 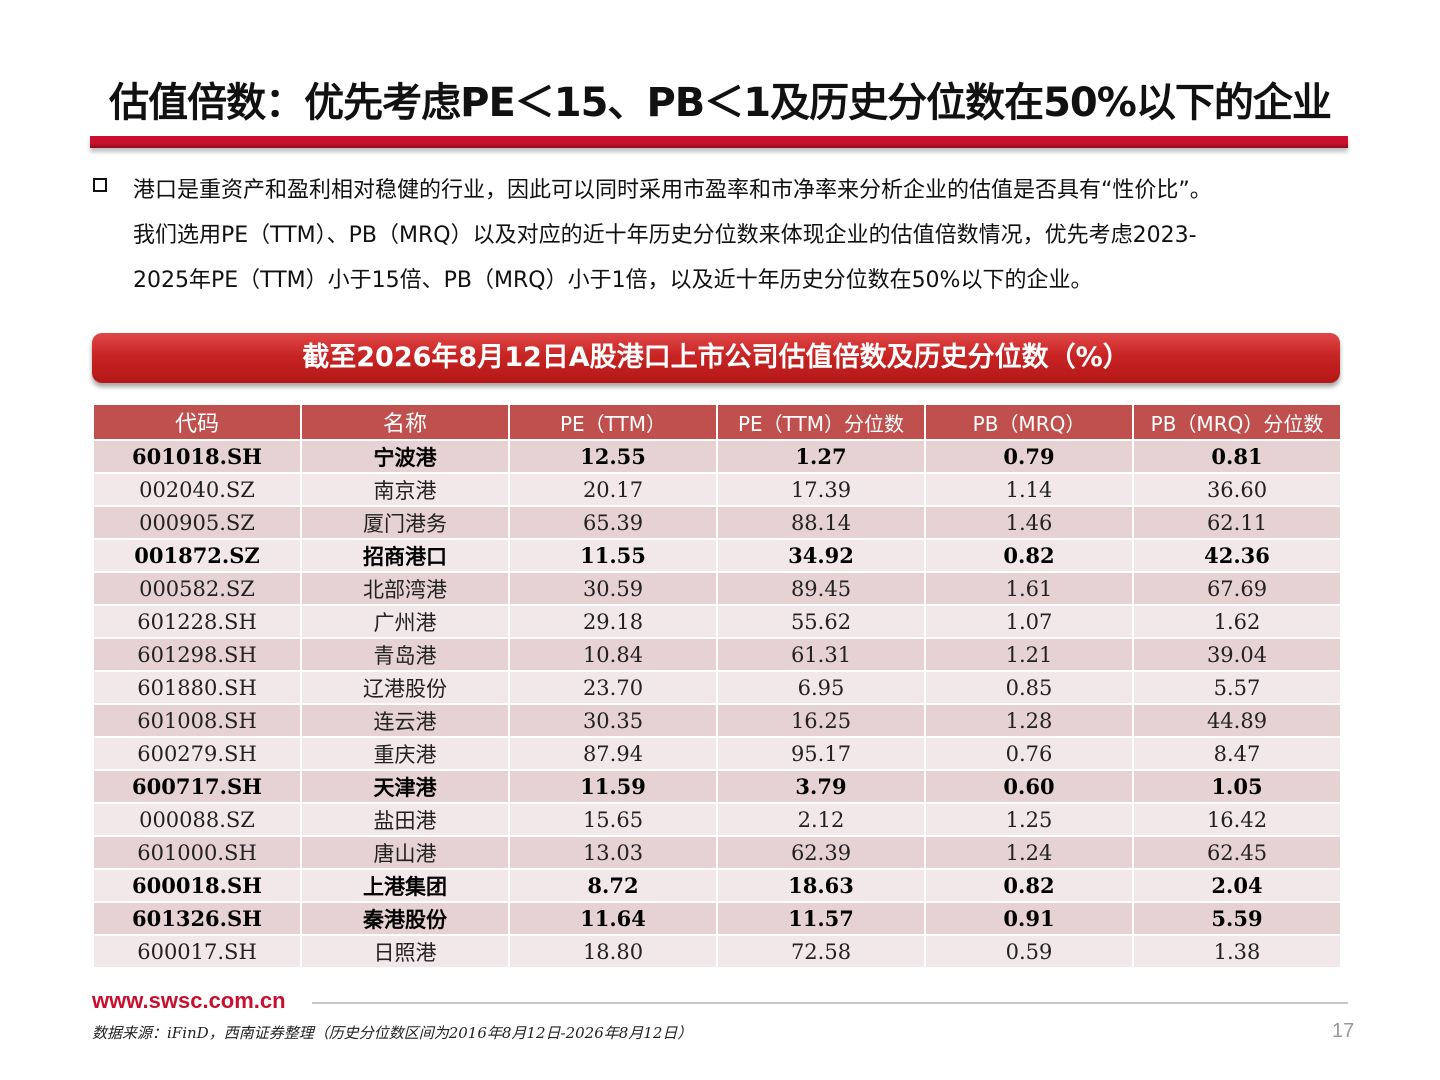 What do you see at coordinates (405, 621) in the screenshot?
I see `cell-name: 广州港` at bounding box center [405, 621].